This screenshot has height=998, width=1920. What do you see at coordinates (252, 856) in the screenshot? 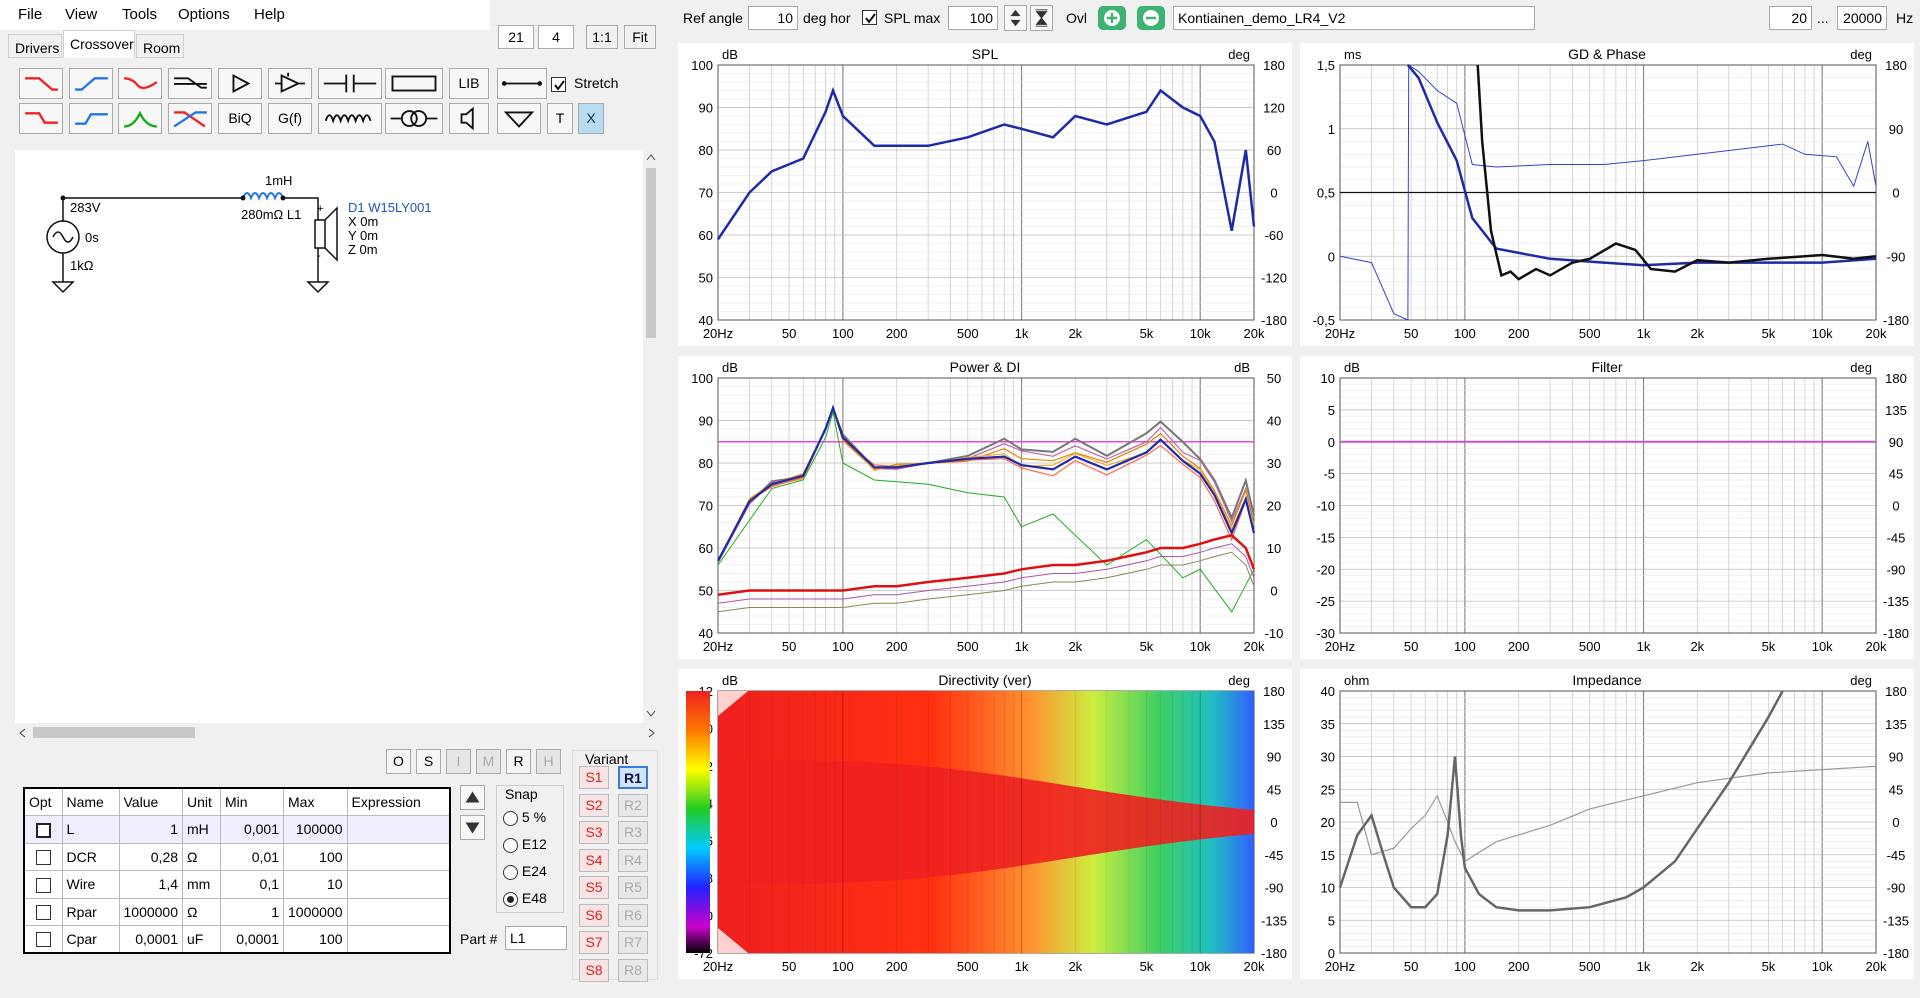
I see `cell-min: 0,01` at bounding box center [252, 856].